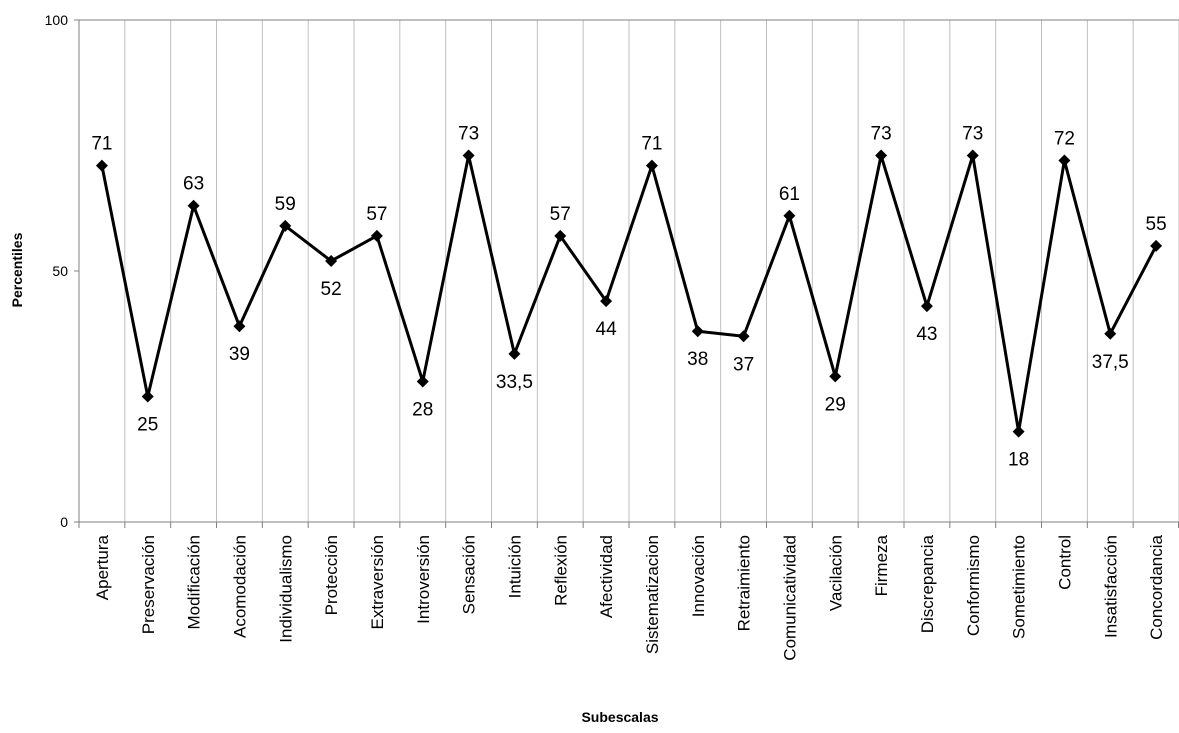  Describe the element at coordinates (377, 582) in the screenshot. I see `x-tick-label: Extraversión` at that location.